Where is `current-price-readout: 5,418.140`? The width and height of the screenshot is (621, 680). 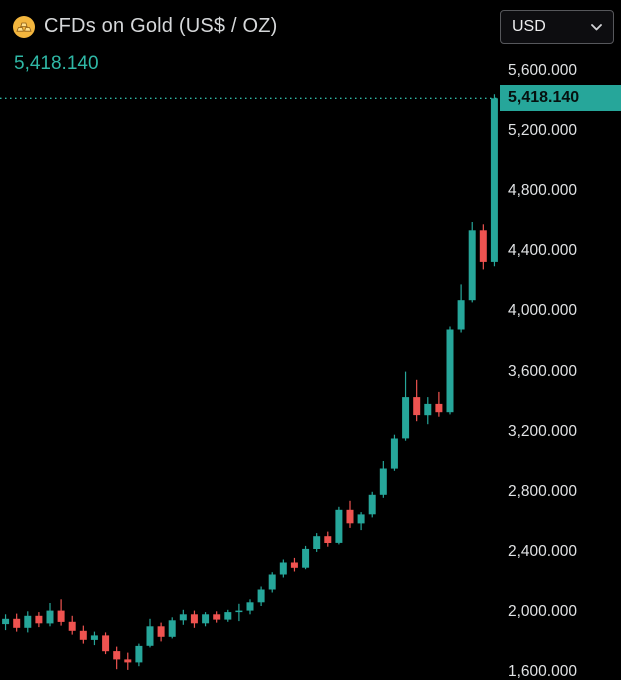 current-price-readout: 5,418.140 is located at coordinates (56, 63).